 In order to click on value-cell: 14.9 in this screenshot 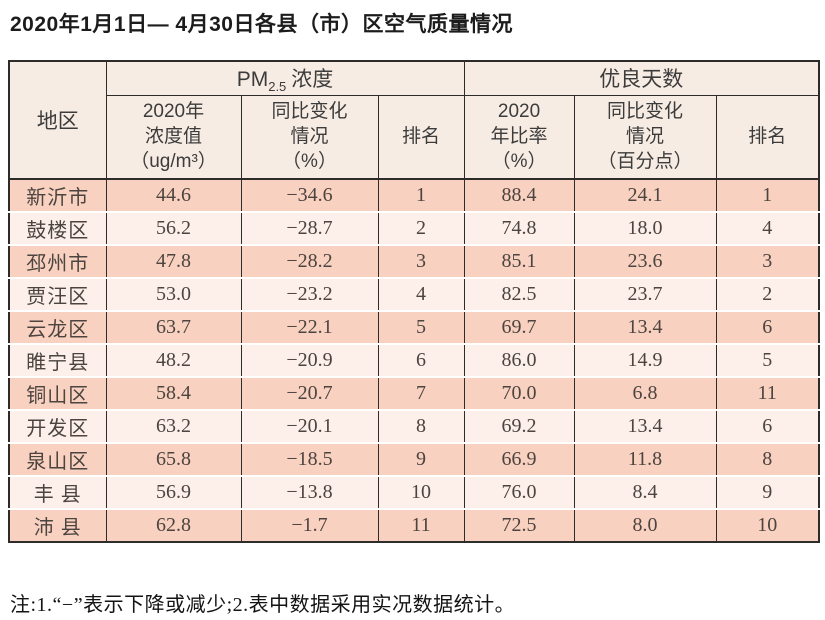, I will do `click(645, 361)`.